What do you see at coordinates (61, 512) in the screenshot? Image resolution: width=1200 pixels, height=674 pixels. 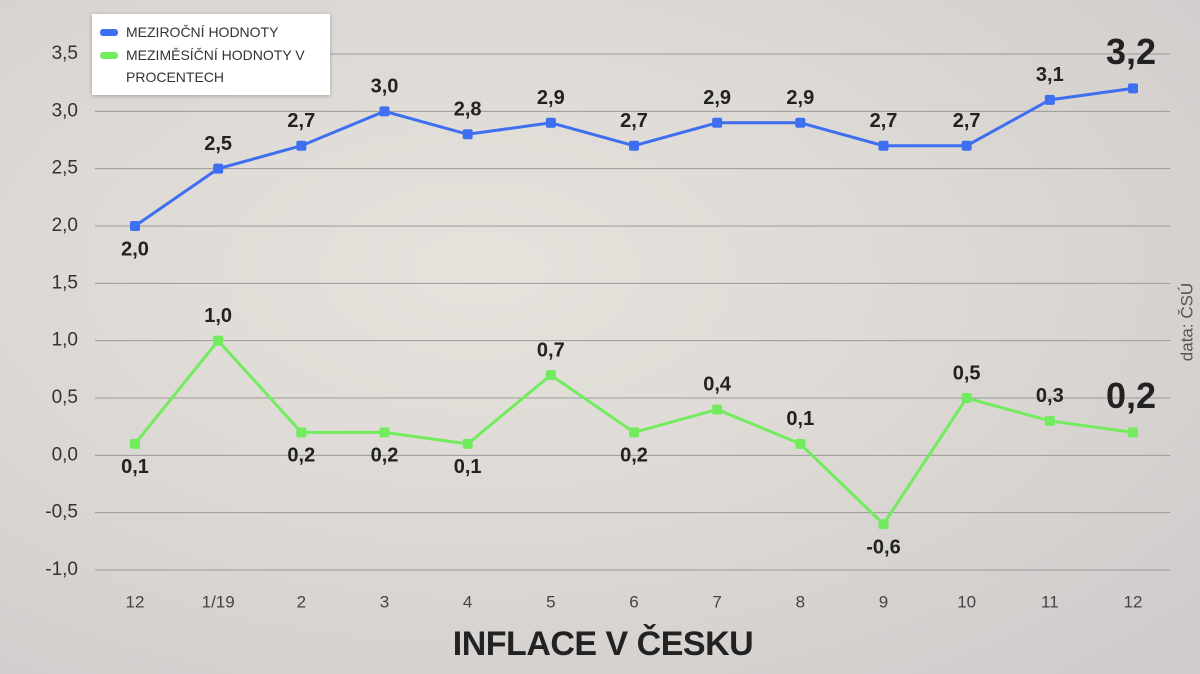 I see `y-tick-label: -0,5` at bounding box center [61, 512].